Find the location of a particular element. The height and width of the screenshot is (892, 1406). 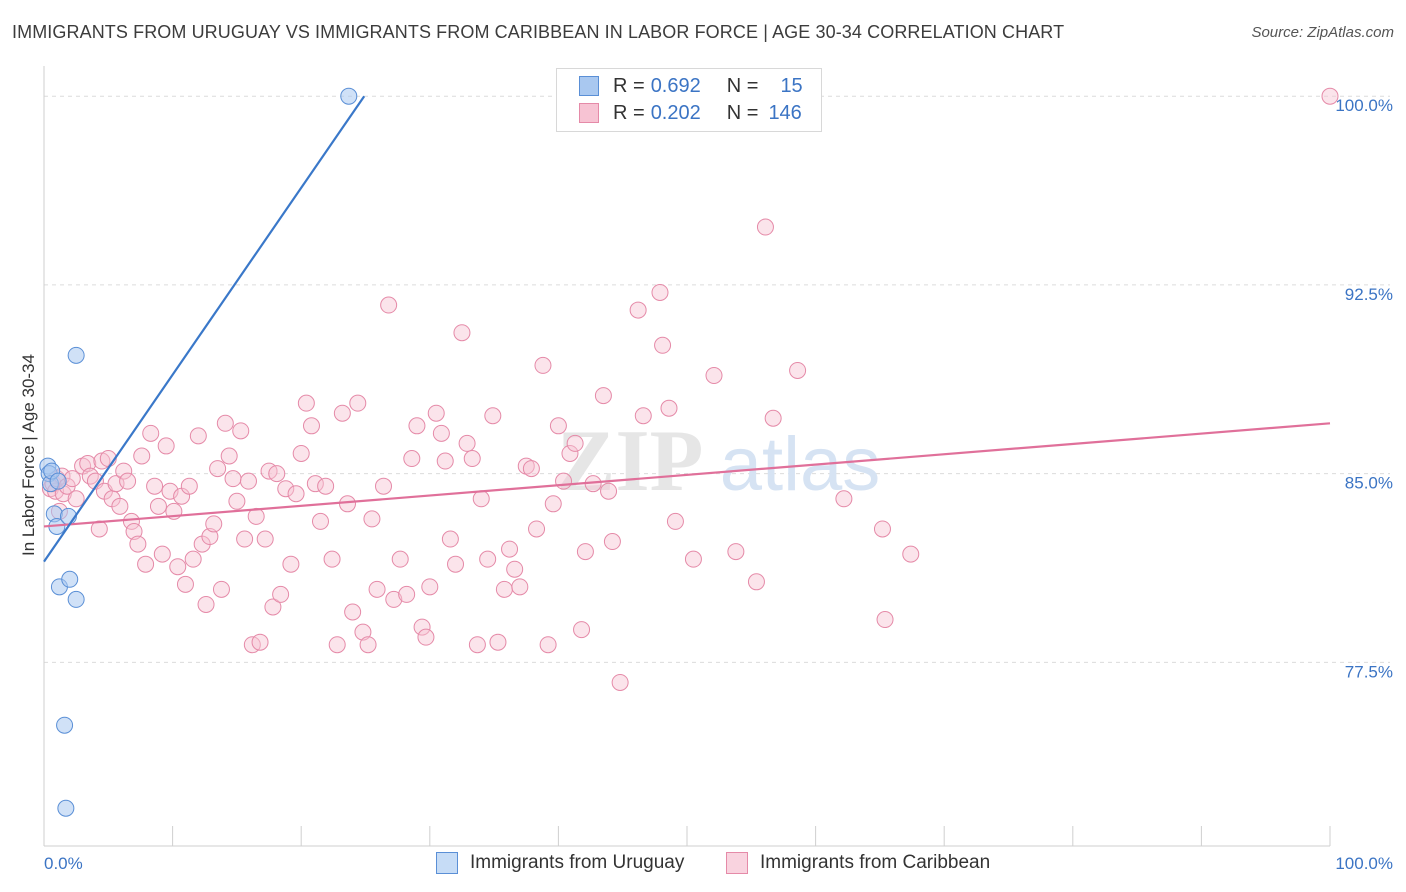

source-label: Source: ZipAtlas.com is located at coordinates (1322, 32).